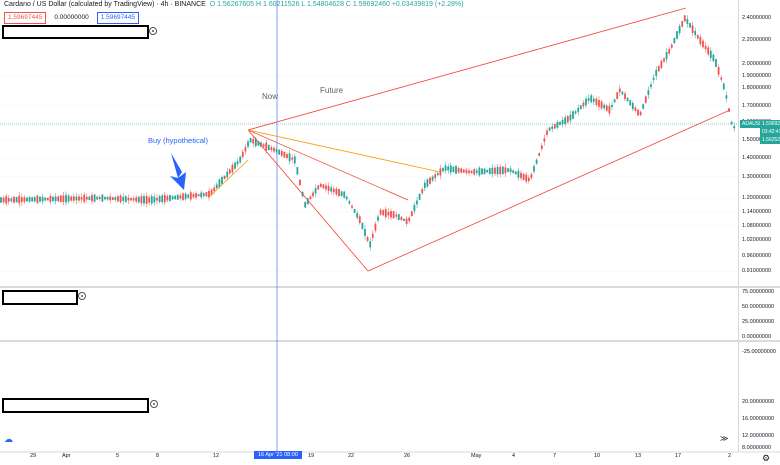 This screenshot has width=780, height=465. What do you see at coordinates (724, 438) in the screenshot?
I see `scroll-to-end-icon: ≫` at bounding box center [724, 438].